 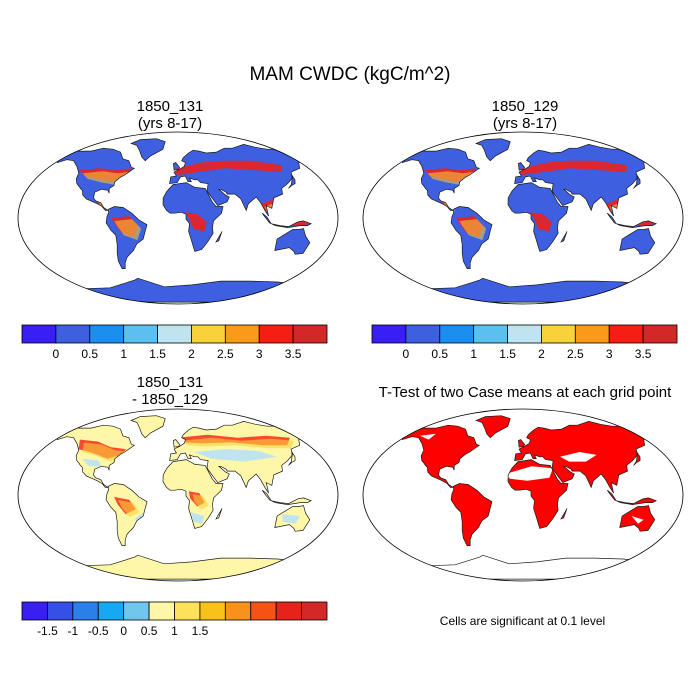 What do you see at coordinates (350, 74) in the screenshot?
I see `figure-title: MAM CWDC (kgC/m^2)` at bounding box center [350, 74].